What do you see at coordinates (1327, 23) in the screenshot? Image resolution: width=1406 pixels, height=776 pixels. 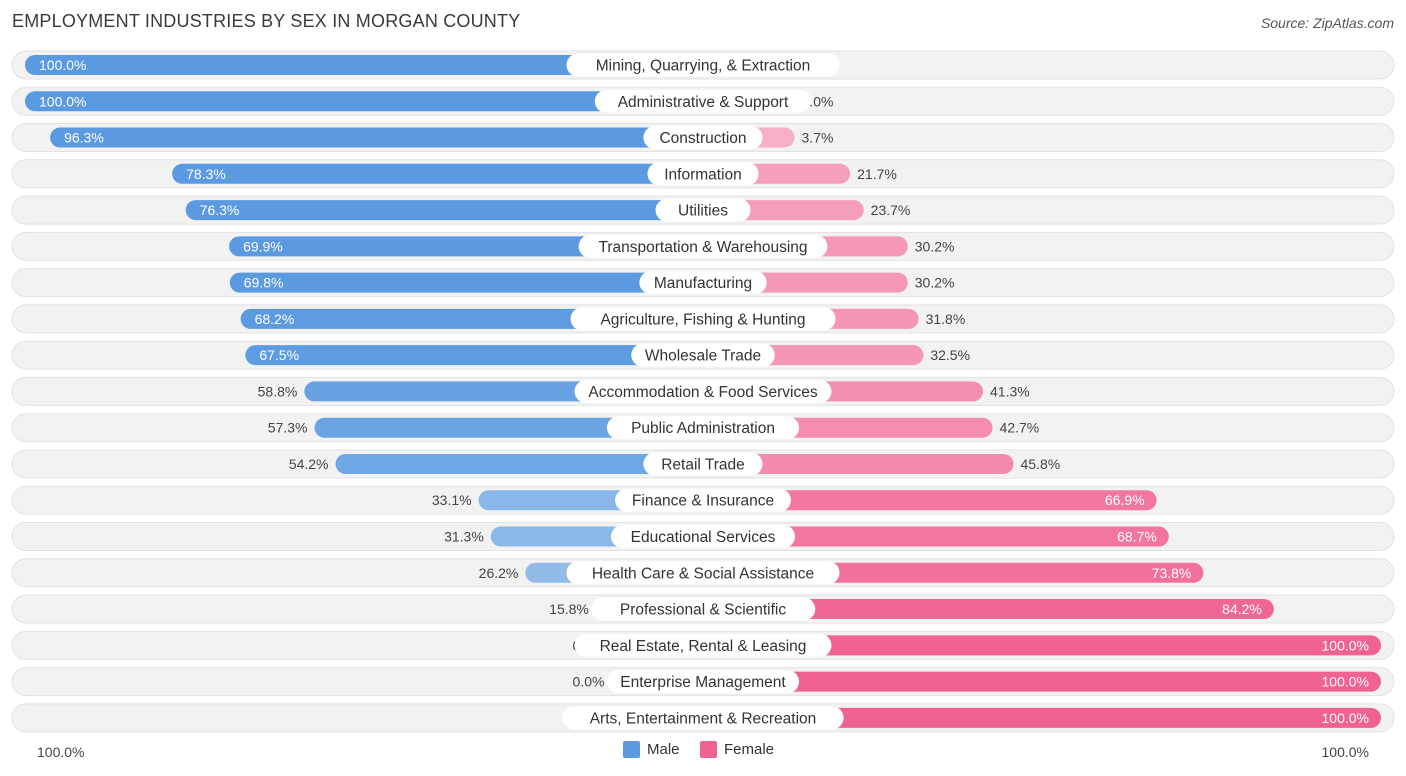 I see `source-label: Source: ZipAtlas.com` at bounding box center [1327, 23].